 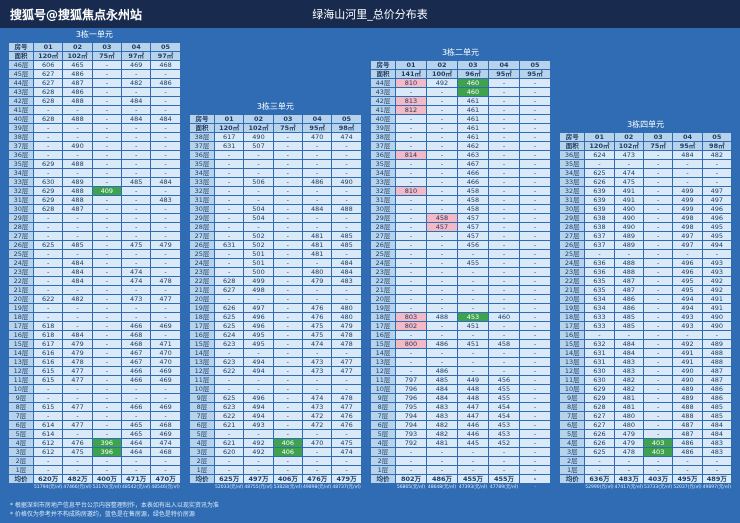 I want to click on price-cell: 492, so click(x=687, y=344).